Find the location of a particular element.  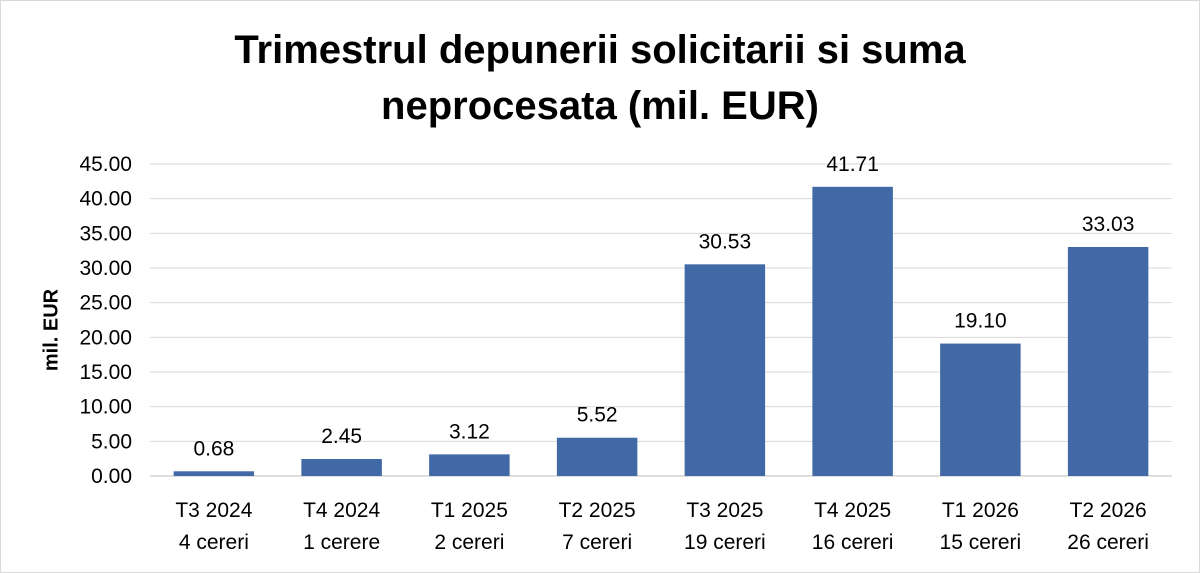

data-label: 30.53 is located at coordinates (725, 241).